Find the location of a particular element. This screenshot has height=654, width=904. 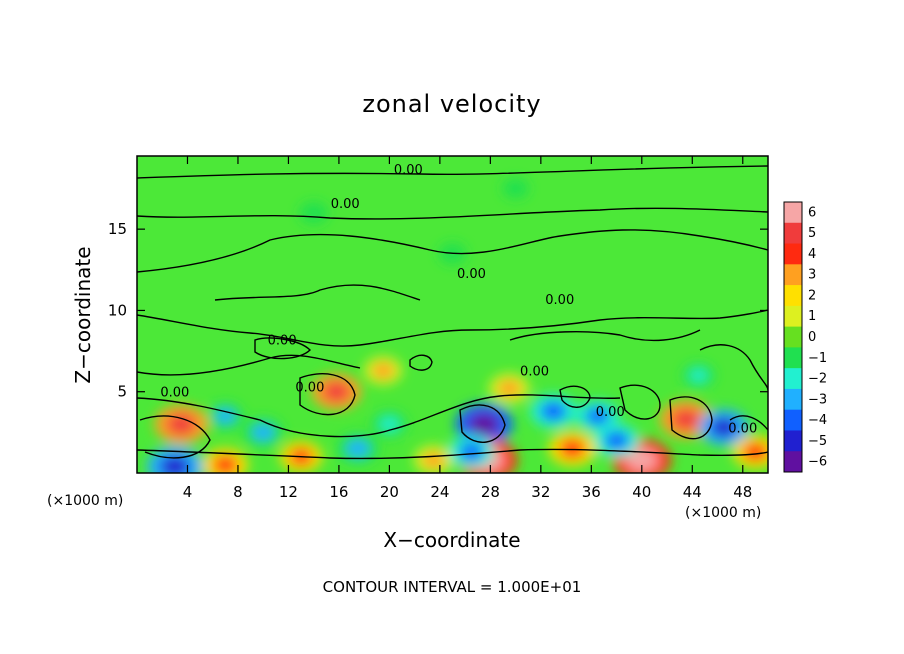

x-tick-label: 48 is located at coordinates (742, 492).